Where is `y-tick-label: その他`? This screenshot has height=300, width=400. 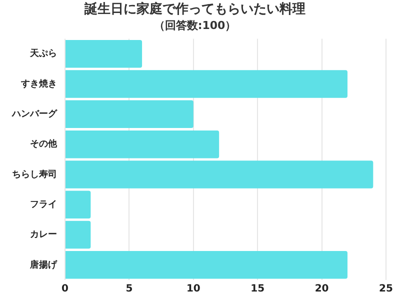
y-tick-label: その他 is located at coordinates (44, 144).